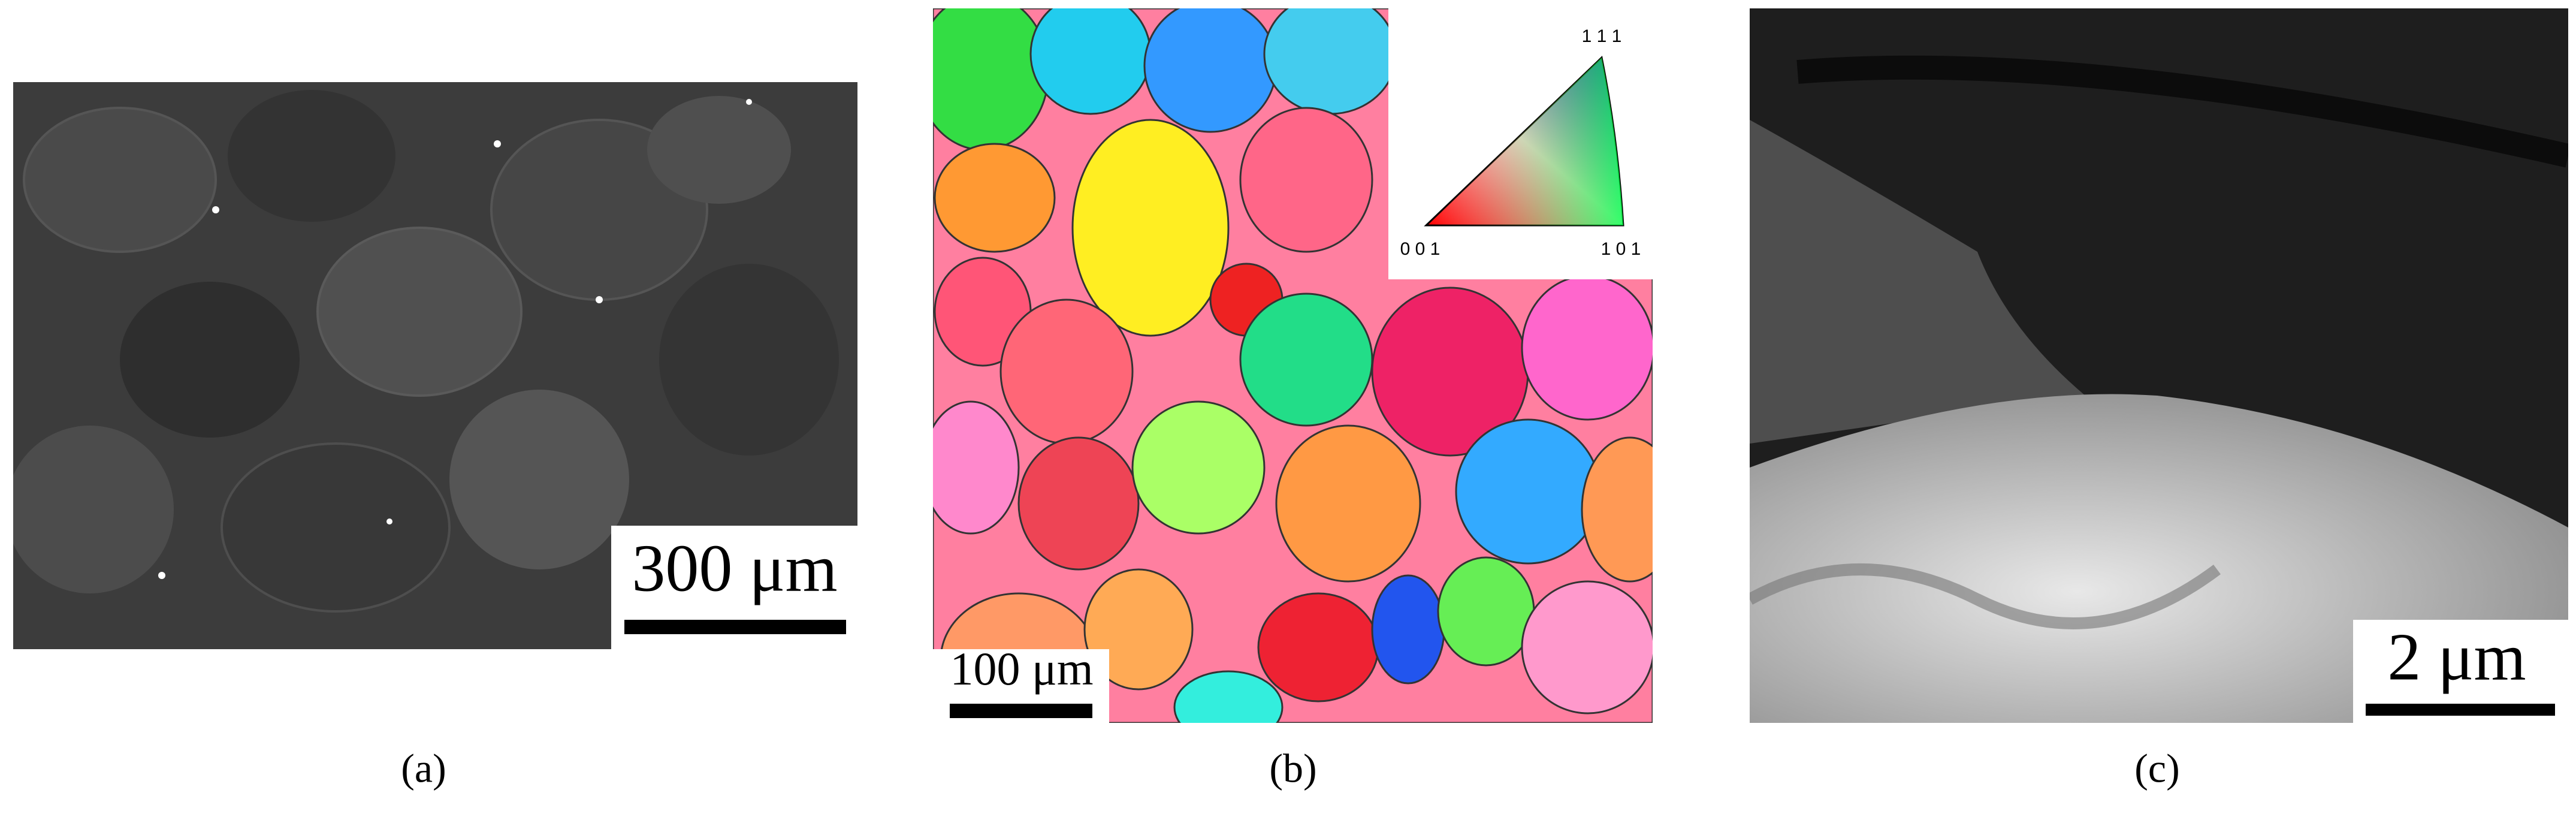 Image resolution: width=2576 pixels, height=814 pixels. What do you see at coordinates (1621, 249) in the screenshot?
I see `ipf-label: 1 0 1` at bounding box center [1621, 249].